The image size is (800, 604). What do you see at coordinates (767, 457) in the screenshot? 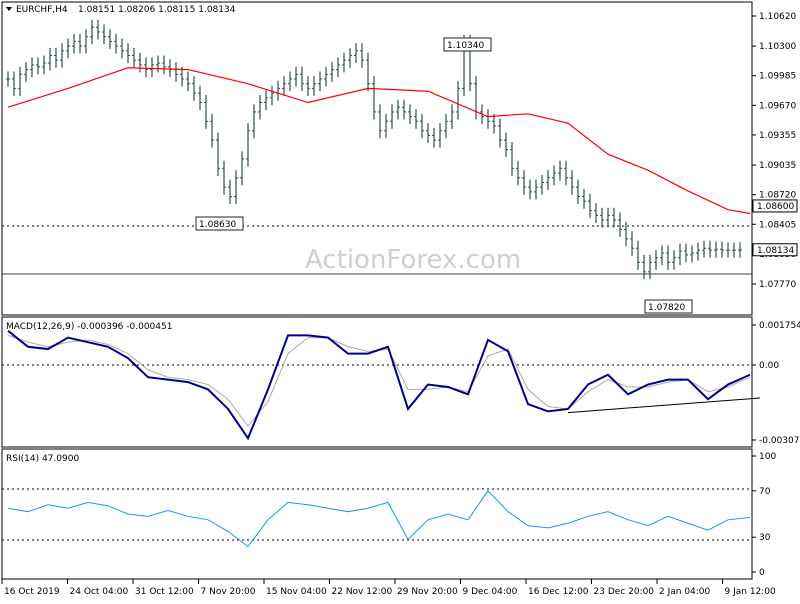
I see `rsi-tick-label: 100` at bounding box center [767, 457].